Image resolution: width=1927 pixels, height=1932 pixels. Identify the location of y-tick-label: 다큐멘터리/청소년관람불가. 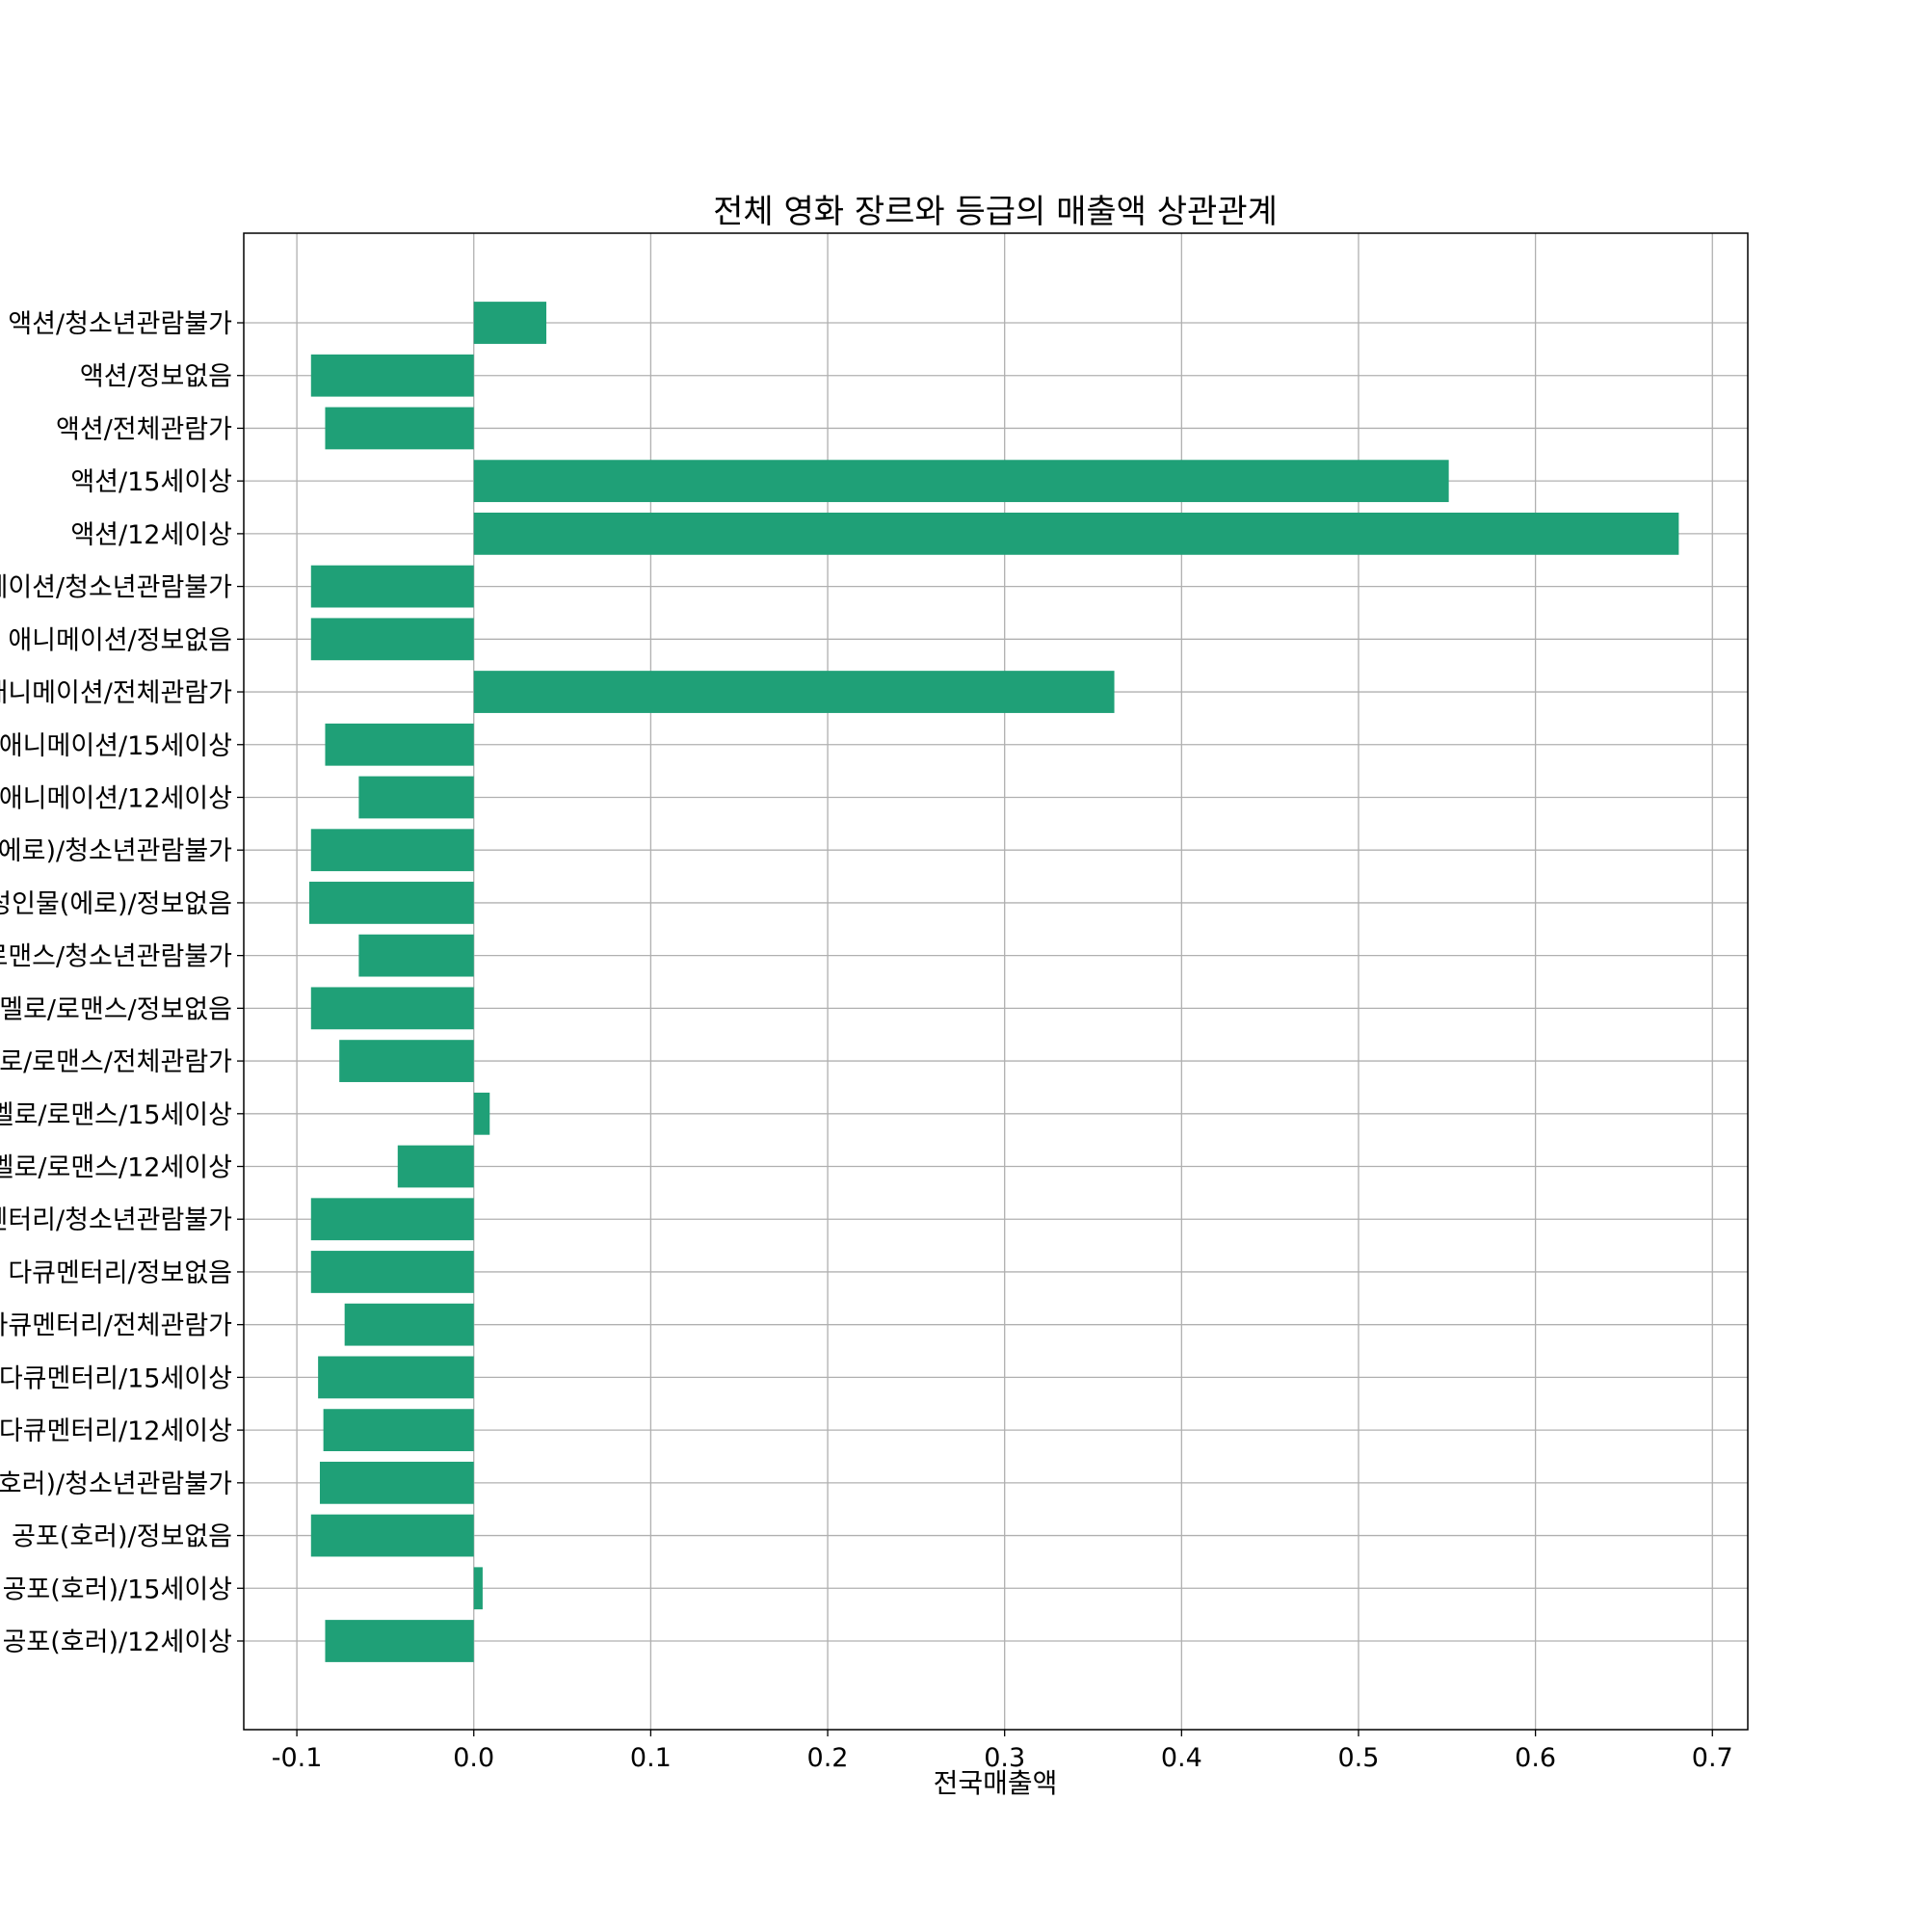
(116, 1220).